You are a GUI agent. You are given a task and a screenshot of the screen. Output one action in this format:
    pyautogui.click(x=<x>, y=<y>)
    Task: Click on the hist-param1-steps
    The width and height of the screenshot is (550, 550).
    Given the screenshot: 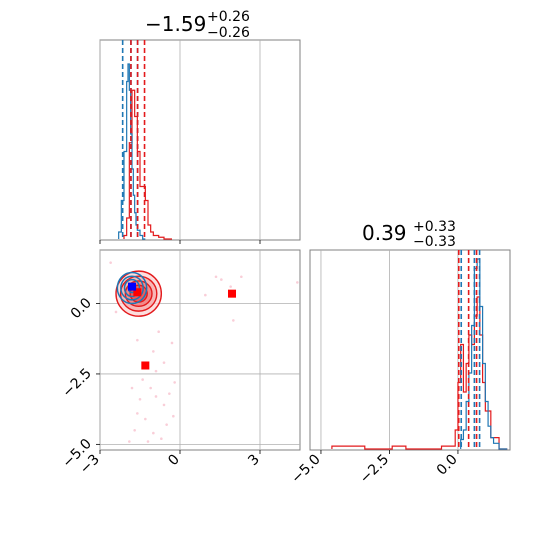 What is the action you would take?
    pyautogui.click(x=145, y=151)
    